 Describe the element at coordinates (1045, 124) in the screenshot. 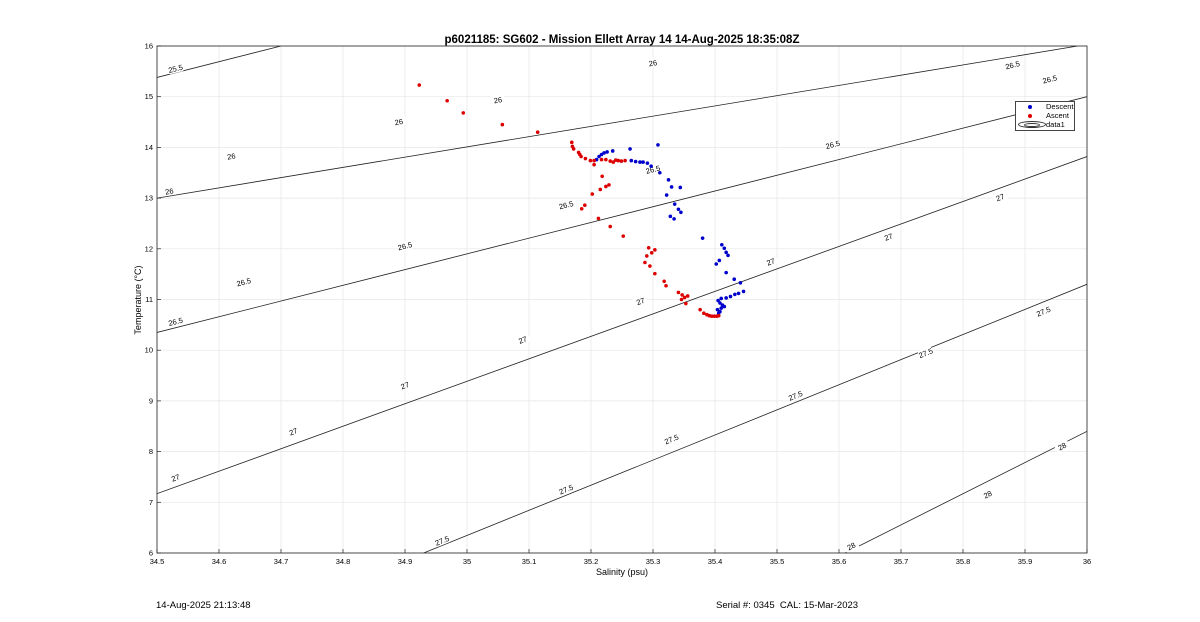

I see `legend-item-data1: data1` at that location.